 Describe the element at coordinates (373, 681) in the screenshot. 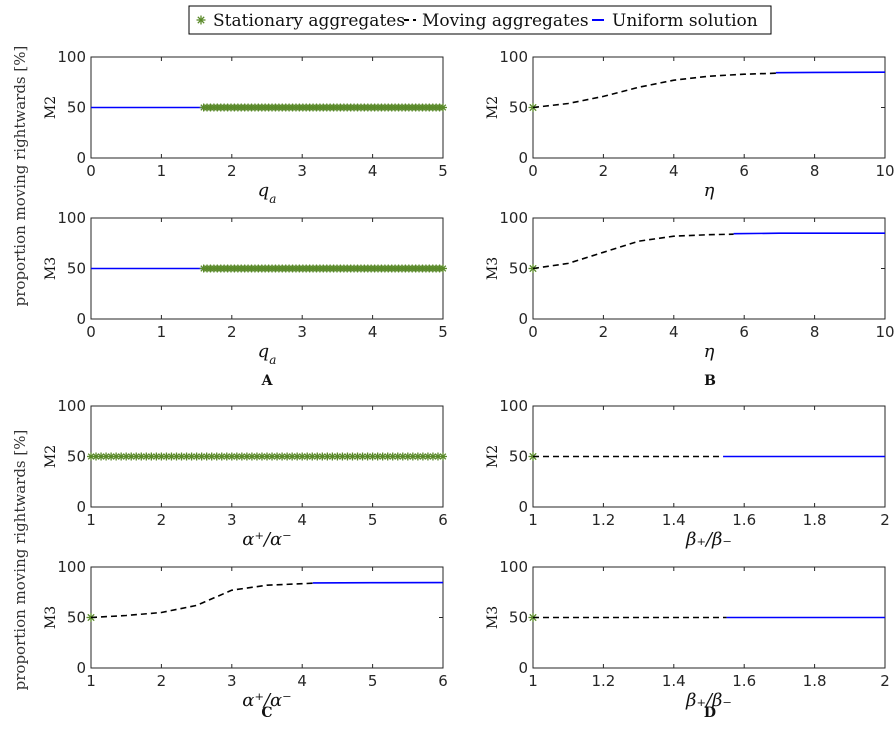

I see `x-tick-label: 5` at that location.